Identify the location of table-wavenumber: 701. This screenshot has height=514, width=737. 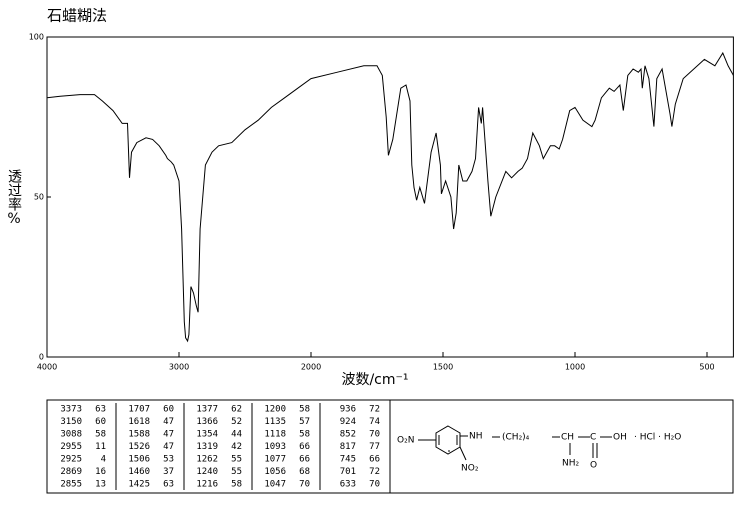
(348, 472).